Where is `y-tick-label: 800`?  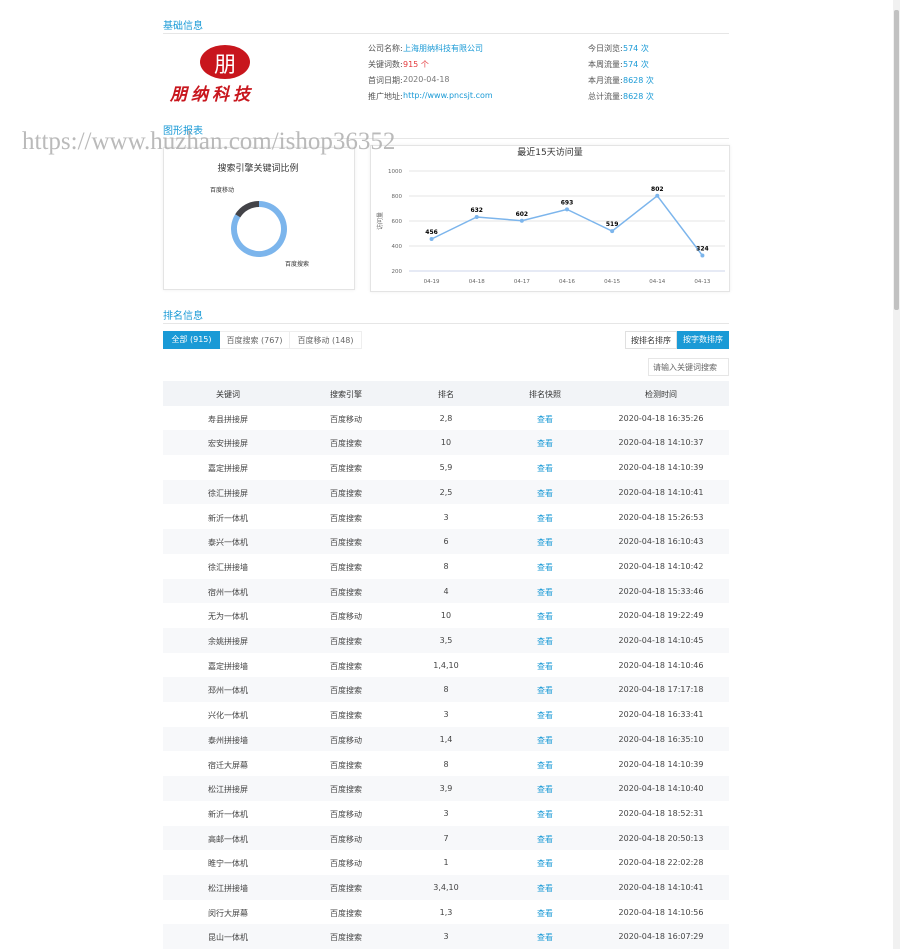
y-tick-label: 800 is located at coordinates (397, 197).